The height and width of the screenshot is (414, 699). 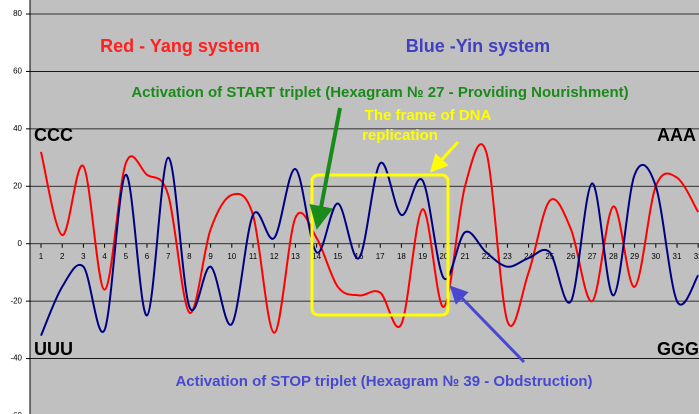 What do you see at coordinates (696, 256) in the screenshot?
I see `x-tick-label: 32` at bounding box center [696, 256].